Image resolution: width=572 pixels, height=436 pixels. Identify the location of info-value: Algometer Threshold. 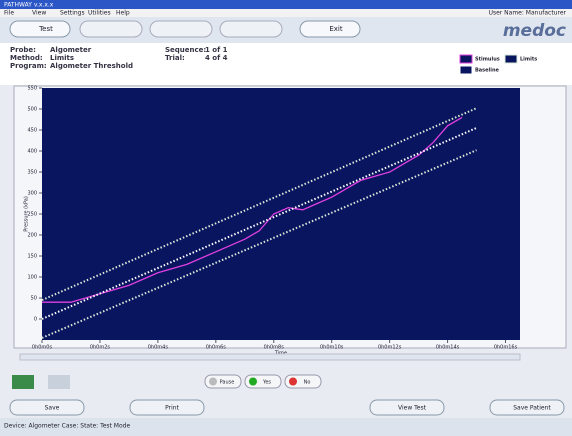
(91, 66).